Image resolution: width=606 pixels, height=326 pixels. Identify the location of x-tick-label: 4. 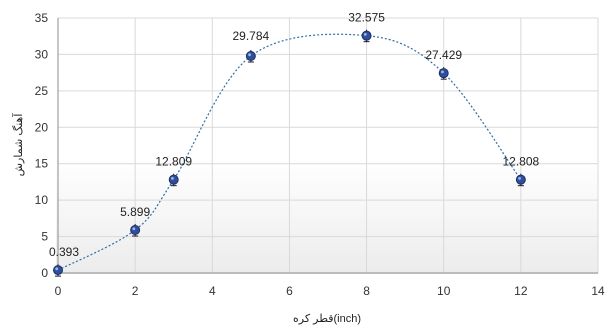
(212, 291).